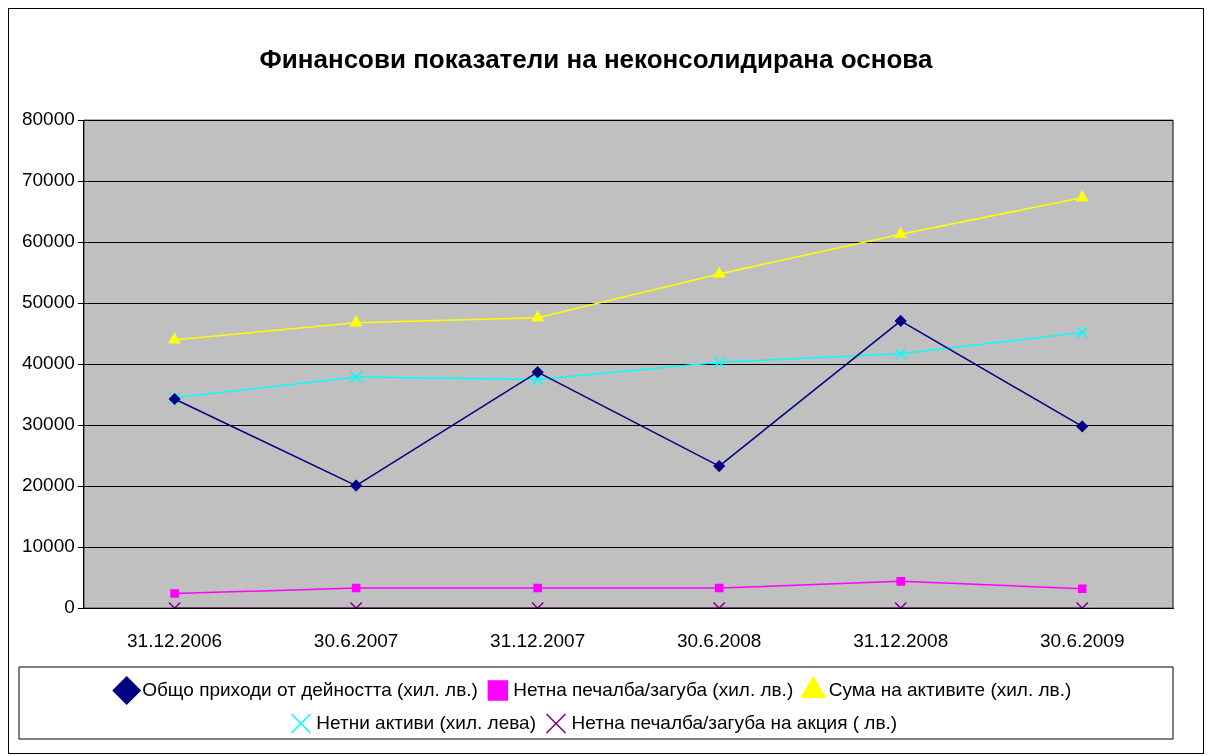  What do you see at coordinates (1082, 640) in the screenshot?
I see `x-tick-label: 30.6.2009` at bounding box center [1082, 640].